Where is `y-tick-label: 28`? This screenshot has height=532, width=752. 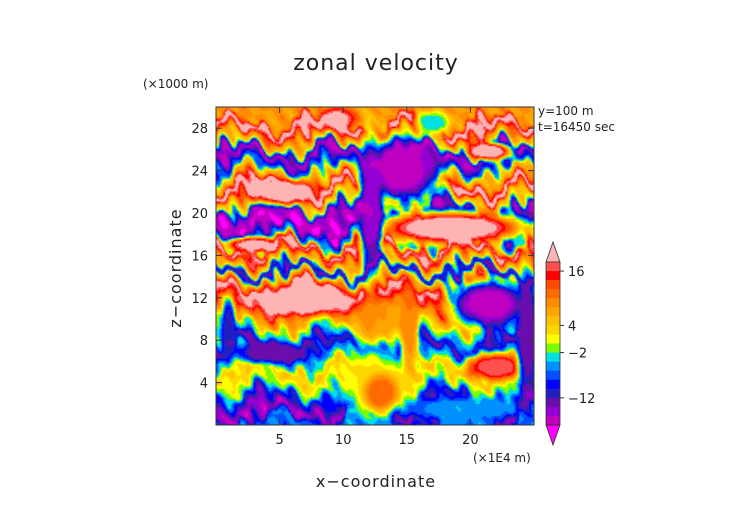
y-tick-label: 28 is located at coordinates (199, 129).